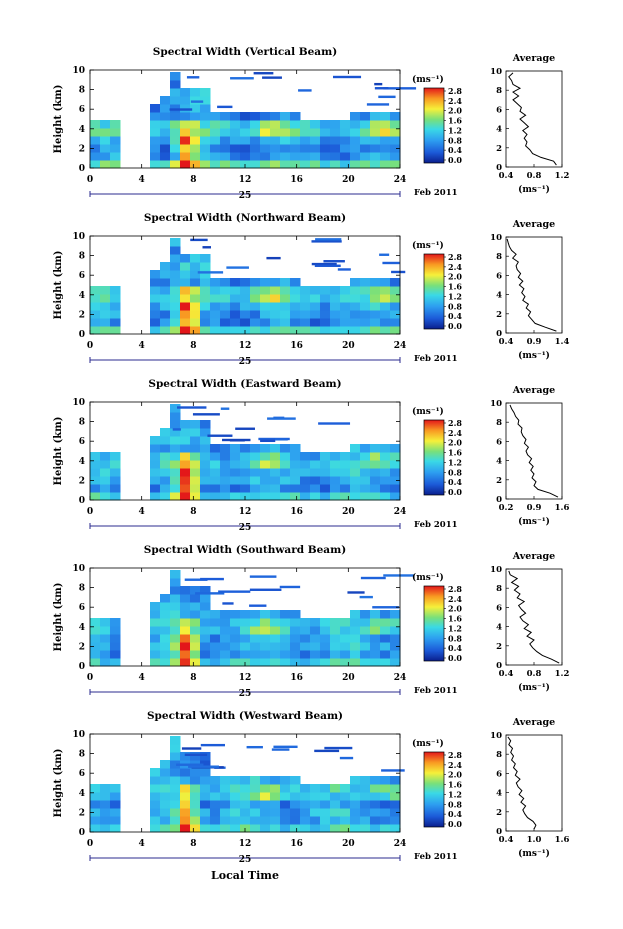 The image size is (623, 929). What do you see at coordinates (434, 623) in the screenshot?
I see `colorbar` at bounding box center [434, 623].